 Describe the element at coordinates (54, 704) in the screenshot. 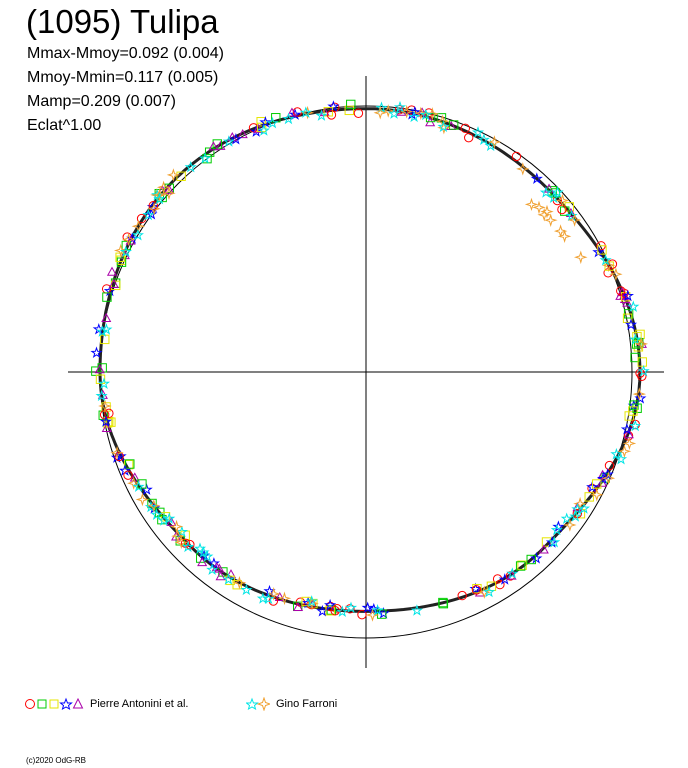

I see `legend-symbols-antonini` at that location.